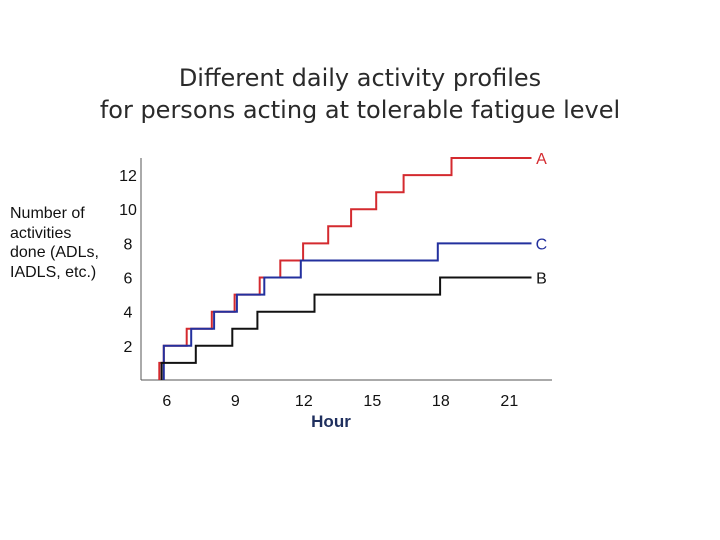  I want to click on y-tick-label-8: 8, so click(128, 244).